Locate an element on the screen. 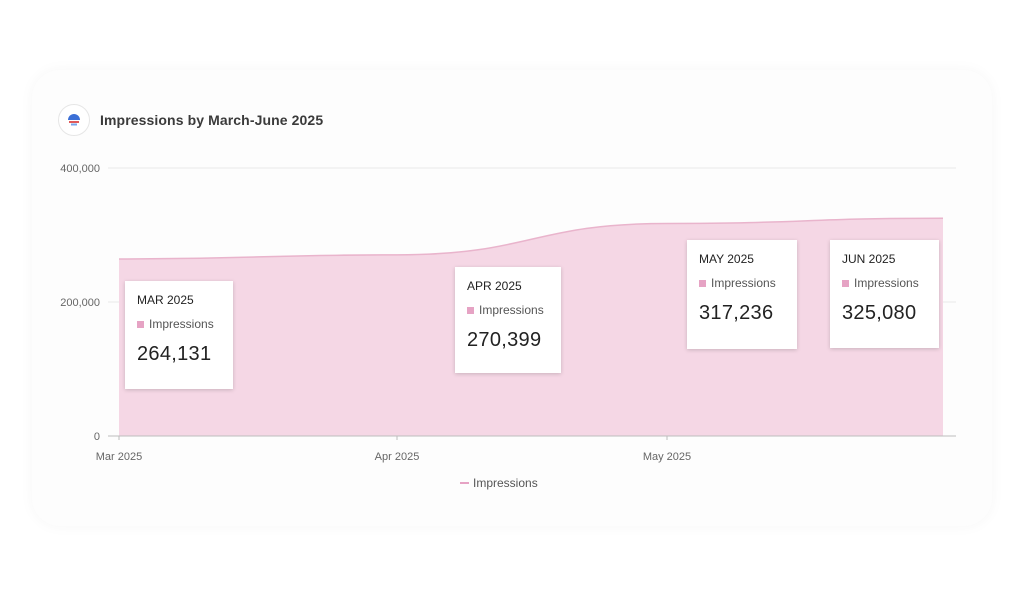  tooltip-jun-2025: JUN 2025 Impressions 325,080 is located at coordinates (884, 294).